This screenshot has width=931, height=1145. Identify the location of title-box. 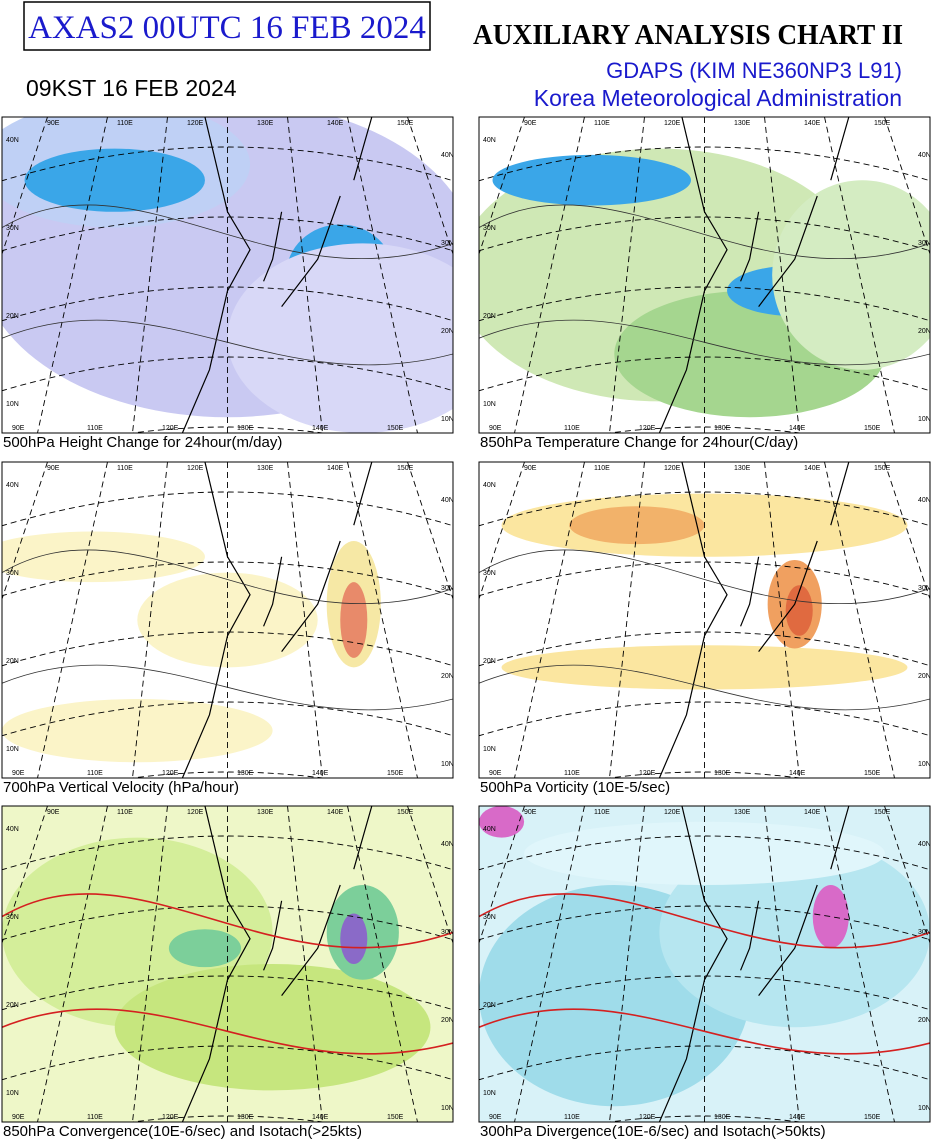
(227, 26).